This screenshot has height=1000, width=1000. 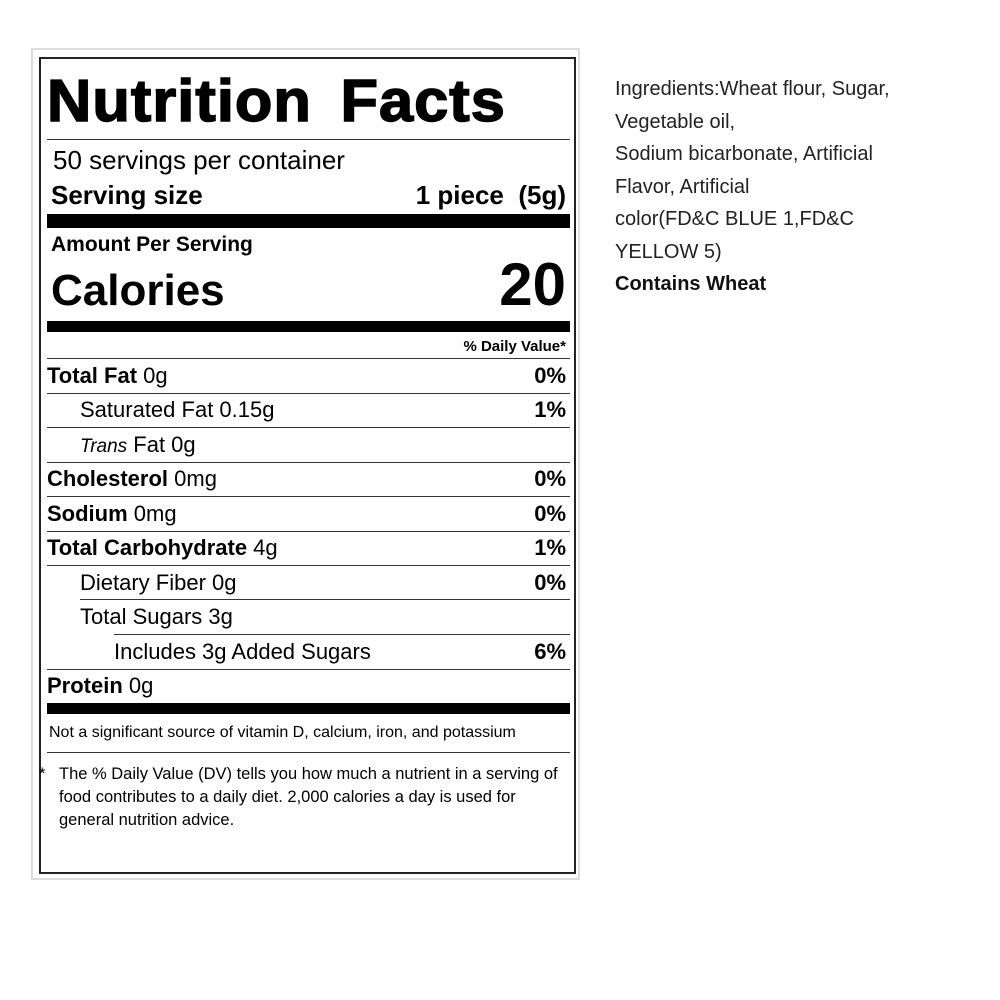 What do you see at coordinates (308, 410) in the screenshot?
I see `nutrient-row: Saturated Fat 0.15g 1%` at bounding box center [308, 410].